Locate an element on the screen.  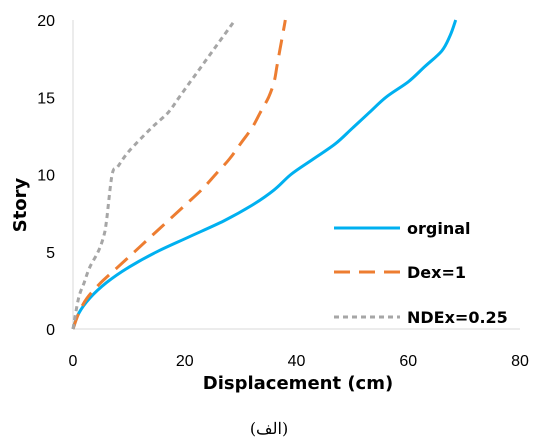
figure-caption: (الف) is located at coordinates (269, 428).